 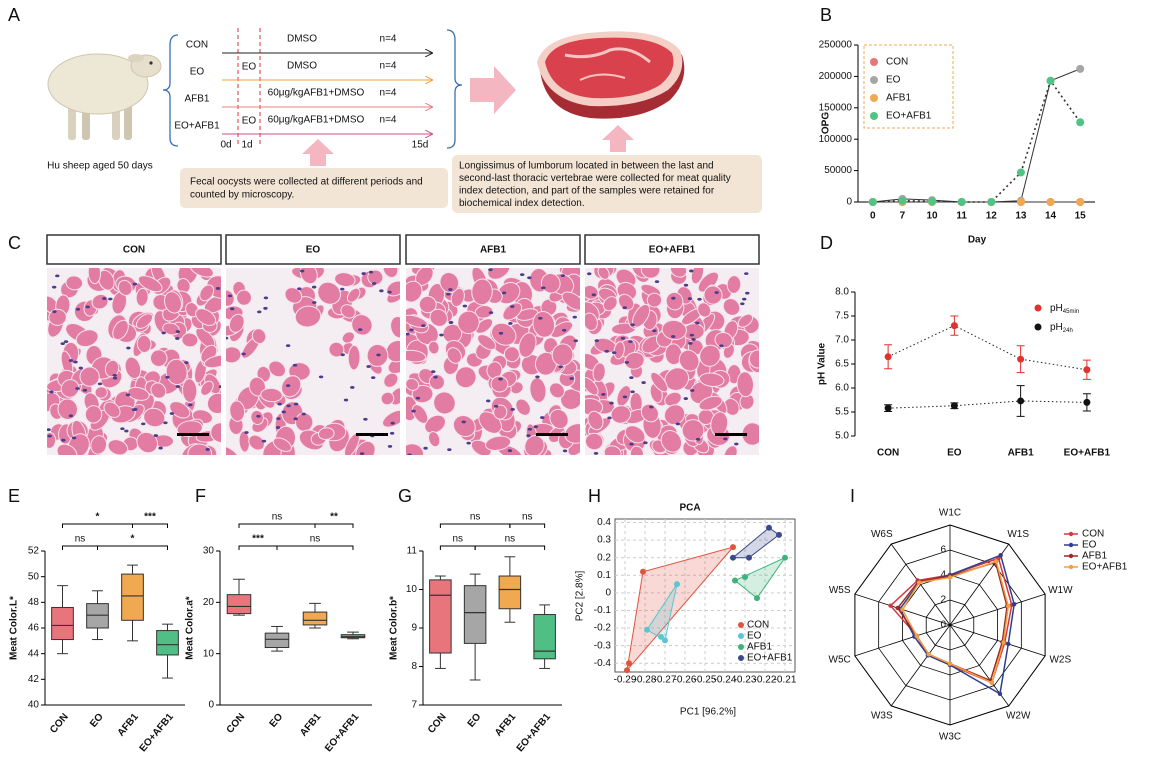 I want to click on y-tick-label: 48, so click(x=34, y=602).